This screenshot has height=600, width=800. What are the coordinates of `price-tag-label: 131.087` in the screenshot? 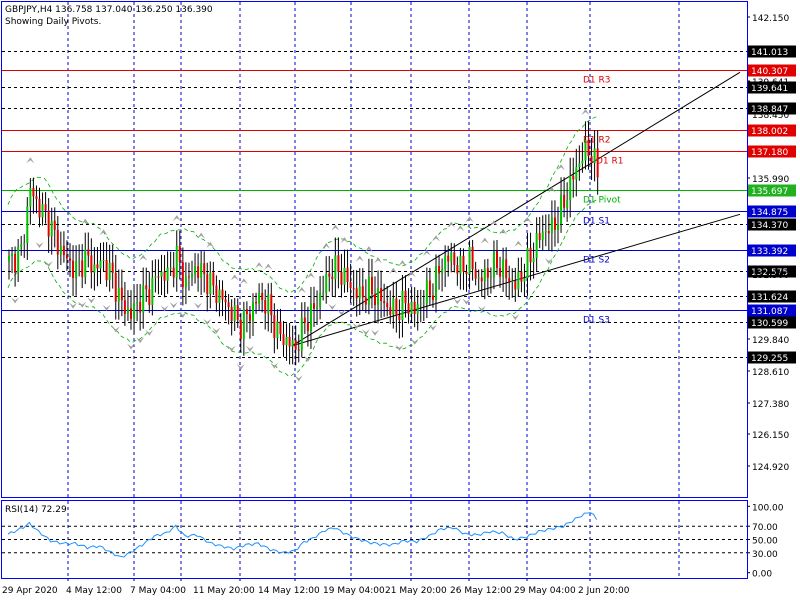 It's located at (769, 312).